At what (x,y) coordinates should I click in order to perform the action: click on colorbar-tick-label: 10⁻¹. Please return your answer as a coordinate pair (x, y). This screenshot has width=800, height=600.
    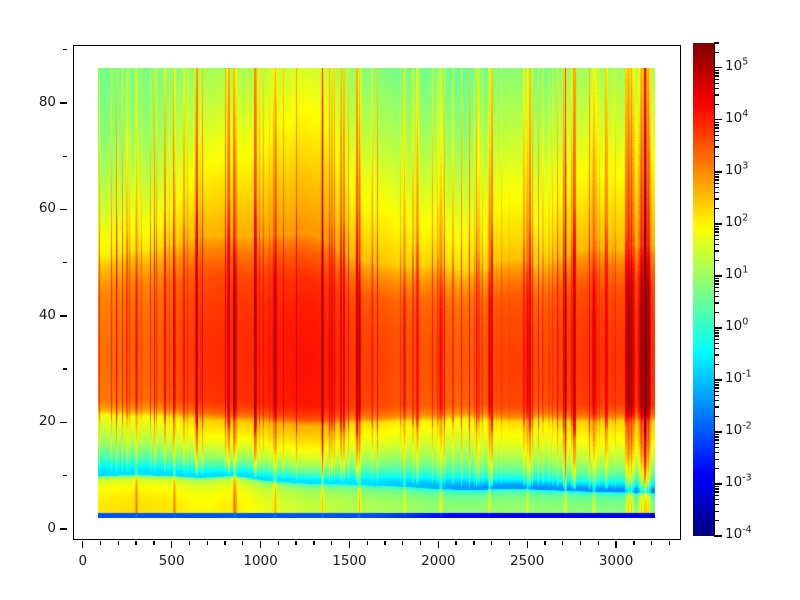
    Looking at the image, I should click on (738, 377).